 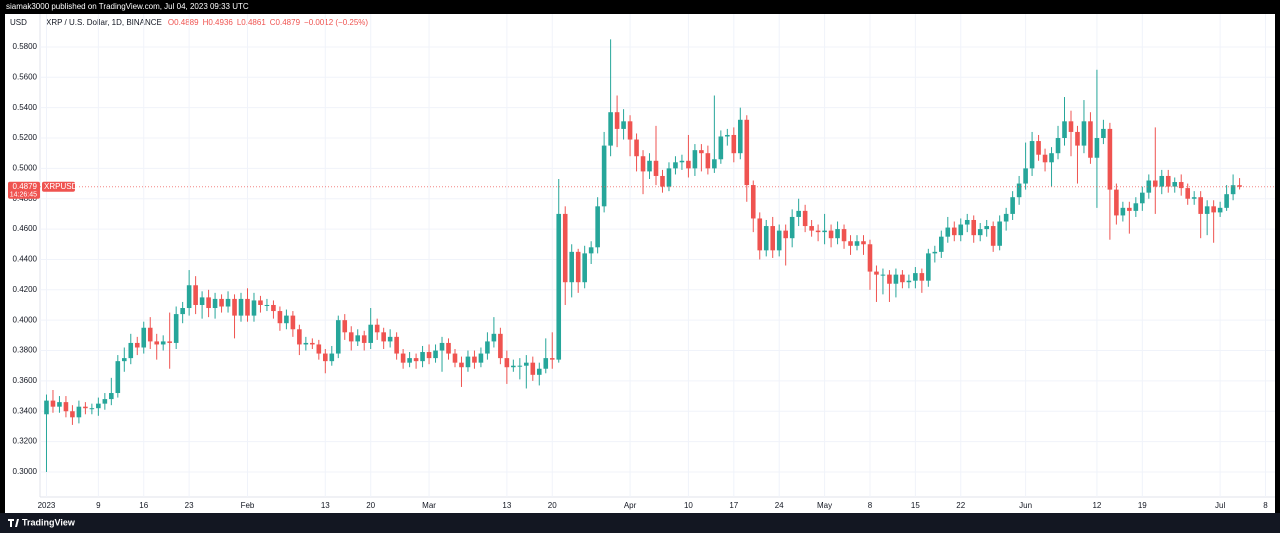 I want to click on y-tick-label: 0.5400, so click(x=25, y=107).